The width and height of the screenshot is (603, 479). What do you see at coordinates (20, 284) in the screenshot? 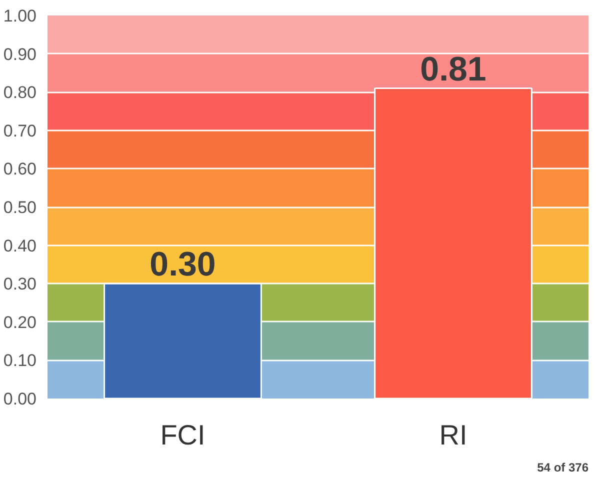
I see `y-tick-label: 0.30` at bounding box center [20, 284].